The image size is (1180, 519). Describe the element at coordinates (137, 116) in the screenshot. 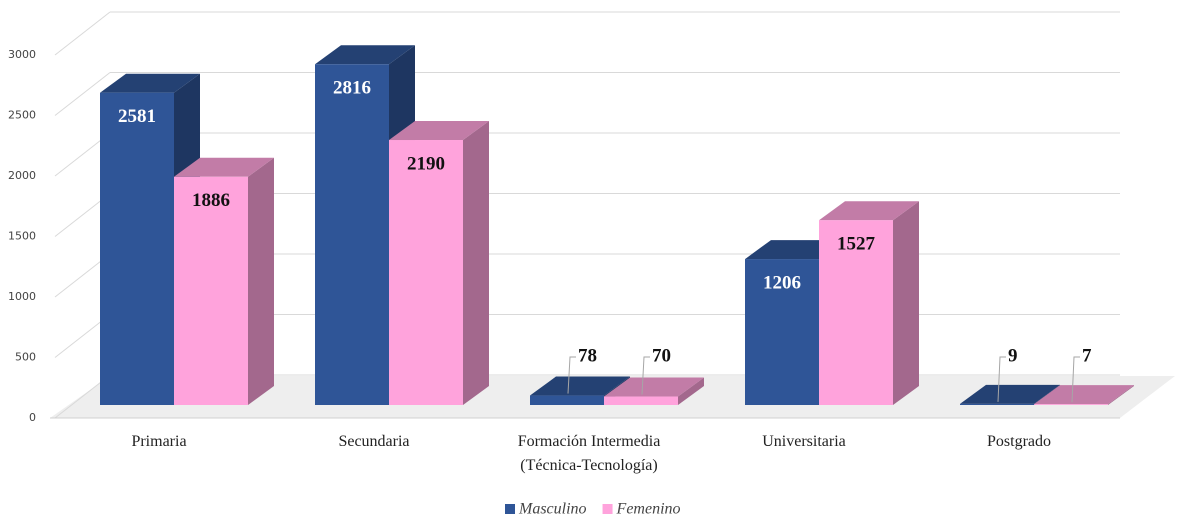

I see `data-label: 2581` at that location.